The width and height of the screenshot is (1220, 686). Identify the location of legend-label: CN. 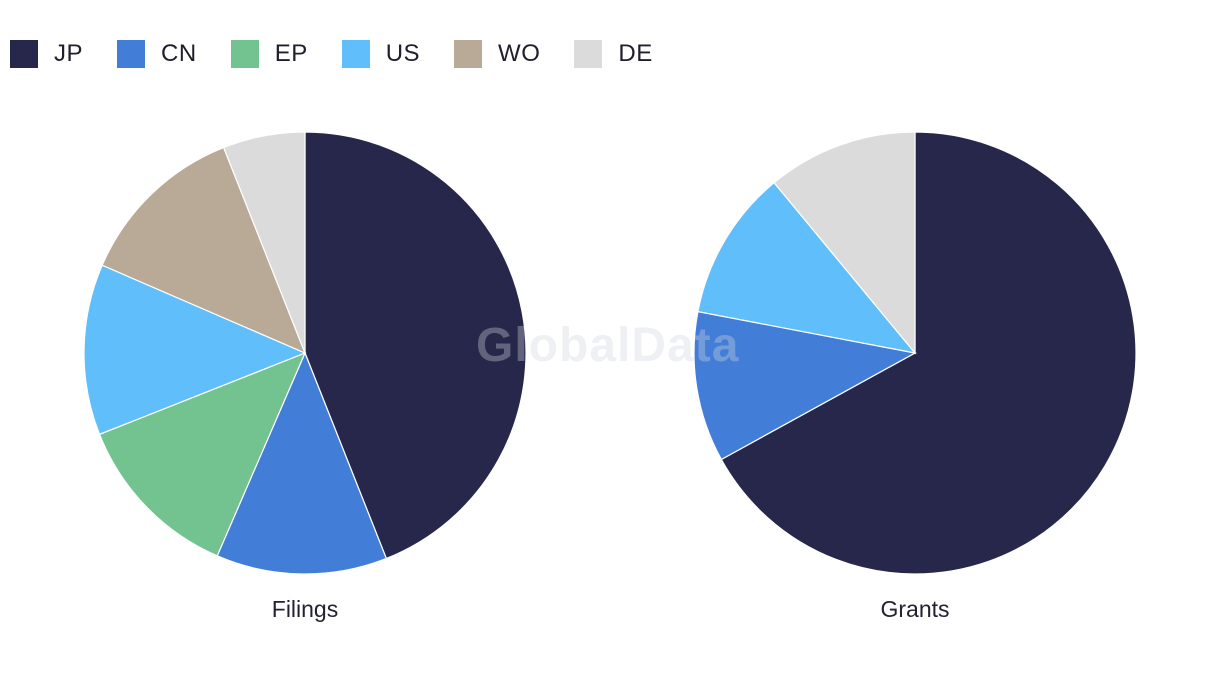
(179, 53).